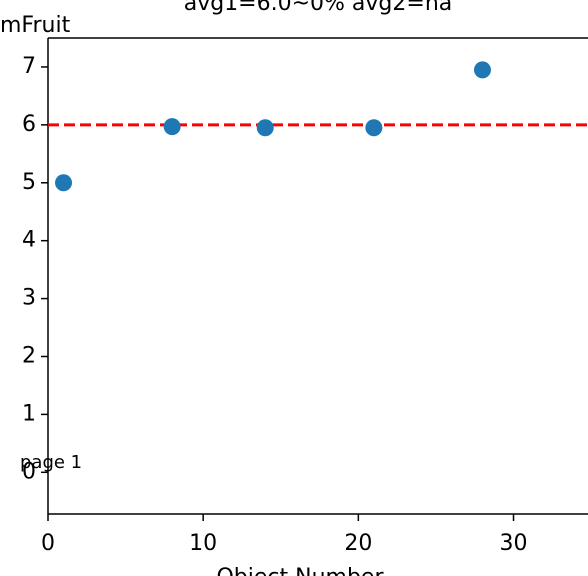 The image size is (588, 576). I want to click on x-axis-label: Object Number, so click(300, 570).